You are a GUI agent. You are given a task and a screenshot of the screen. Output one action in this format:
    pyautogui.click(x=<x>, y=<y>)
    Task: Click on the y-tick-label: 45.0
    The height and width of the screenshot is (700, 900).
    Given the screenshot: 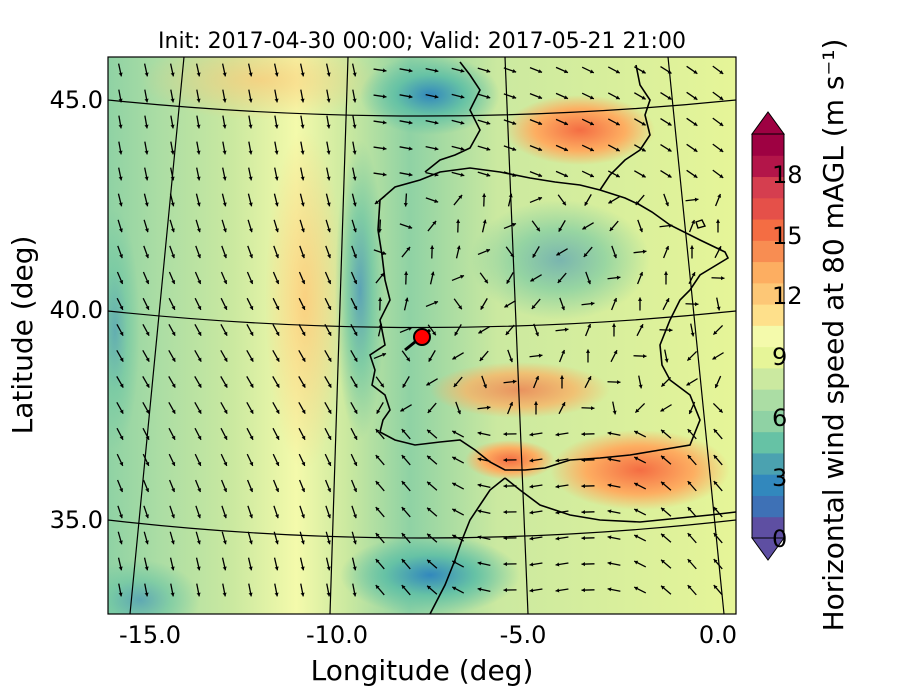 What is the action you would take?
    pyautogui.click(x=76, y=100)
    